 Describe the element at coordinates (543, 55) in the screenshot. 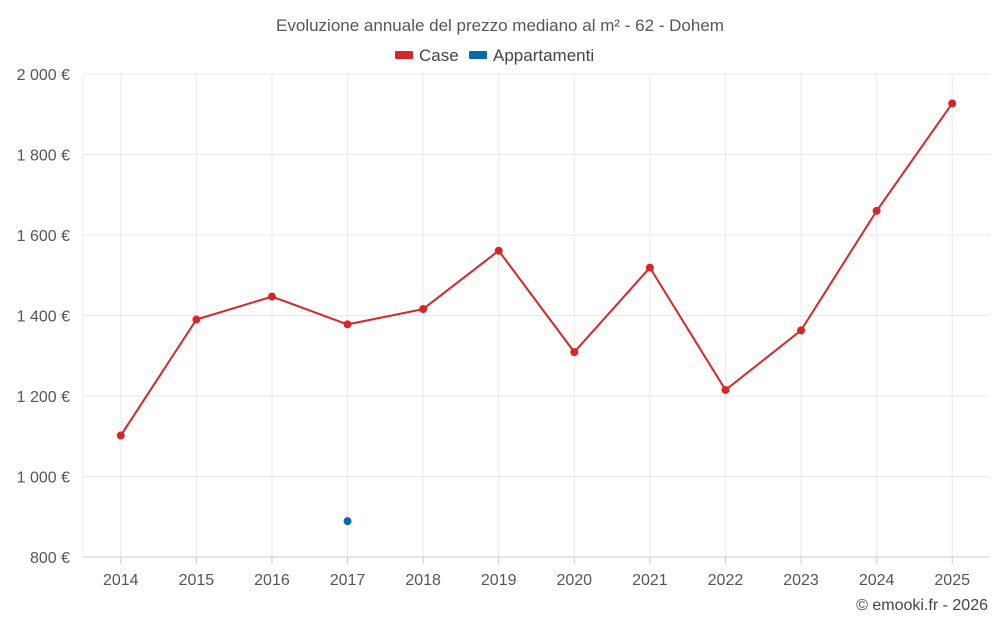

I see `legend-label-appartamenti: Appartamenti` at that location.